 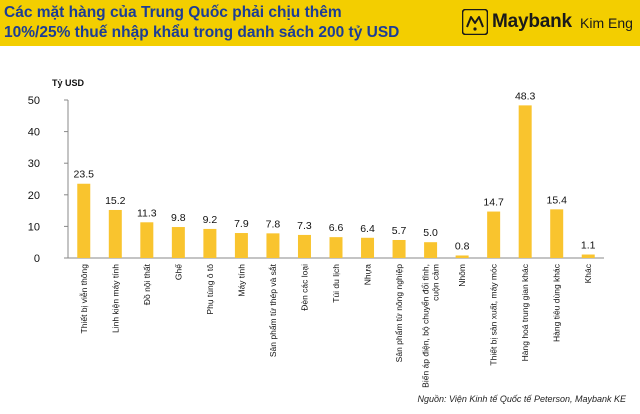 I want to click on x-tick-label-line: Đồ nội thất, so click(x=147, y=284).